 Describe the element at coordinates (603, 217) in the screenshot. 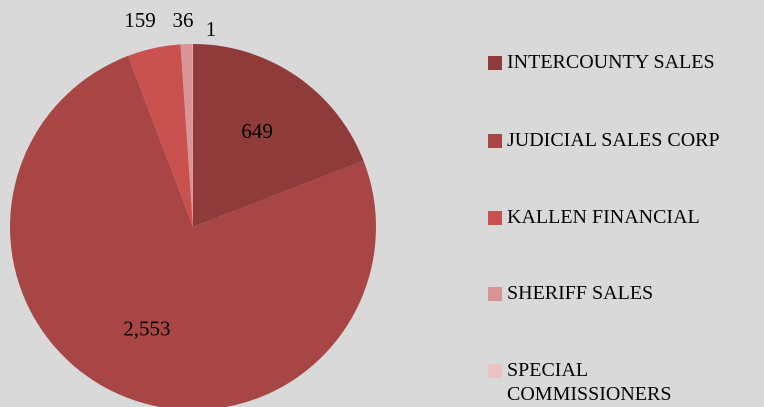

I see `legend-label: KALLEN FINANCIAL` at that location.